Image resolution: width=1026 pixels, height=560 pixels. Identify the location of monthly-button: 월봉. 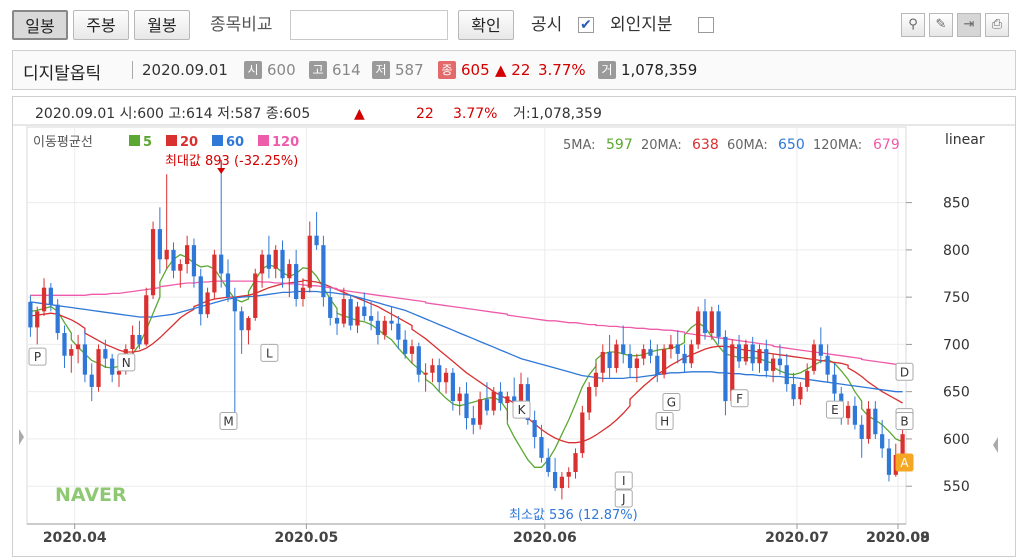
(162, 25).